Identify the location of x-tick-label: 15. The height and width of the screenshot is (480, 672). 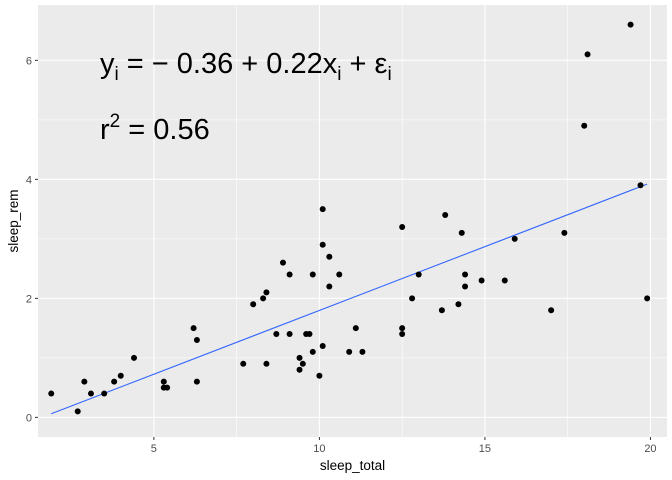
(485, 449).